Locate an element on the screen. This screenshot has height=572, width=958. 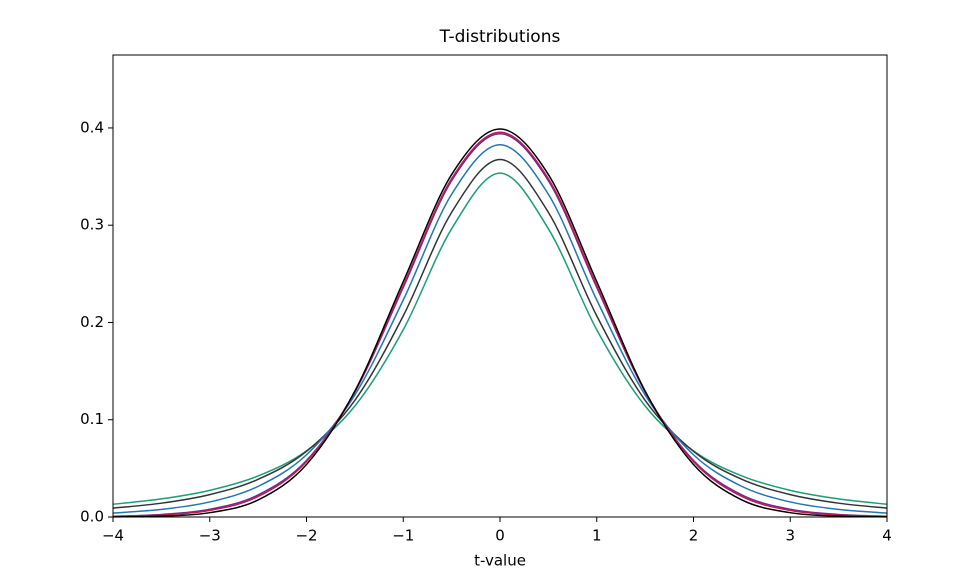
x-tick-label: −4 is located at coordinates (113, 536).